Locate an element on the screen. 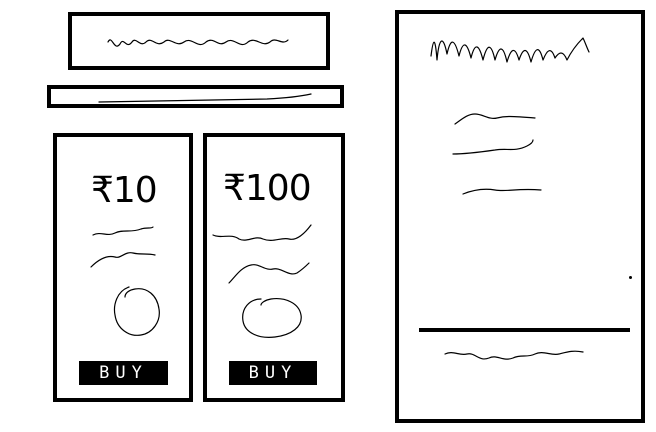 The height and width of the screenshot is (432, 656). product-price: ₹100 is located at coordinates (267, 188).